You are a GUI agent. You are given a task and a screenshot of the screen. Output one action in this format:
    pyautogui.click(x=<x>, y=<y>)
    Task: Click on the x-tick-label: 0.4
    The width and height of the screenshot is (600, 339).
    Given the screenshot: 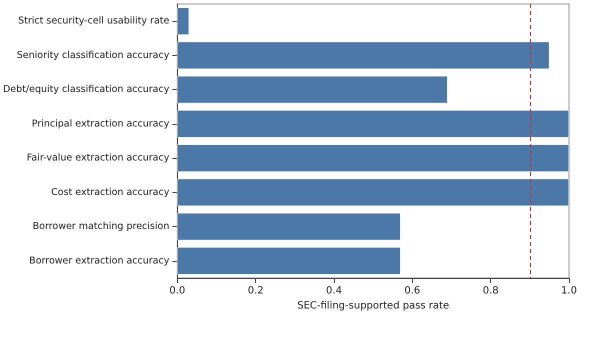 What is the action you would take?
    pyautogui.click(x=334, y=291)
    